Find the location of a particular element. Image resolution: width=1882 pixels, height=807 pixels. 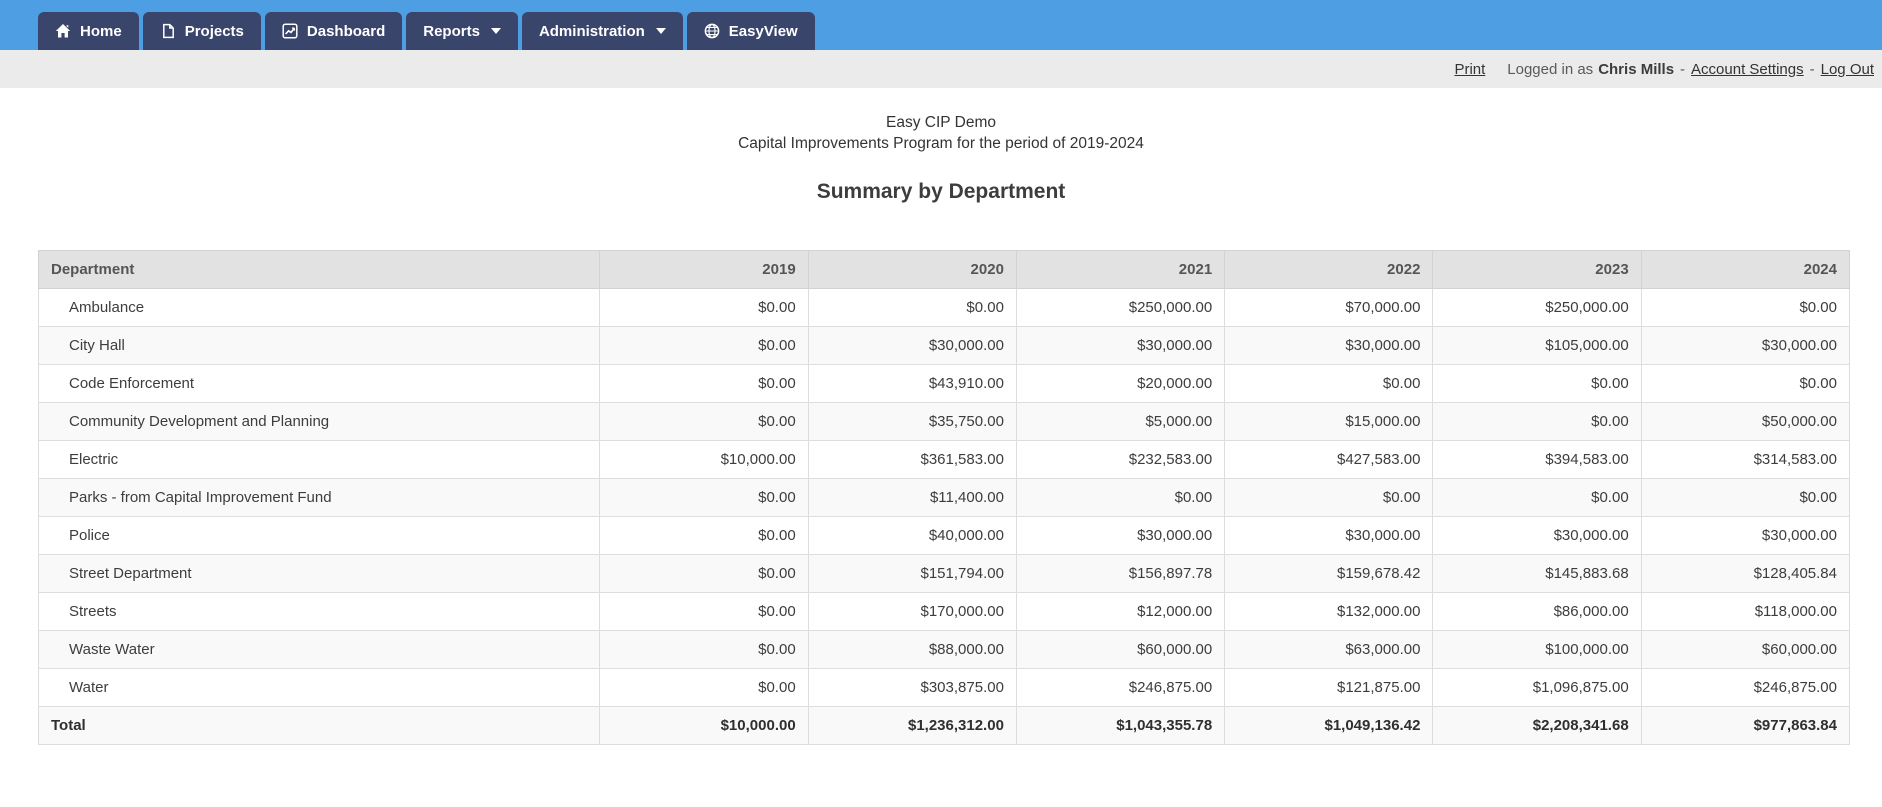

amount-cell: $121,875.00 is located at coordinates (1329, 687).